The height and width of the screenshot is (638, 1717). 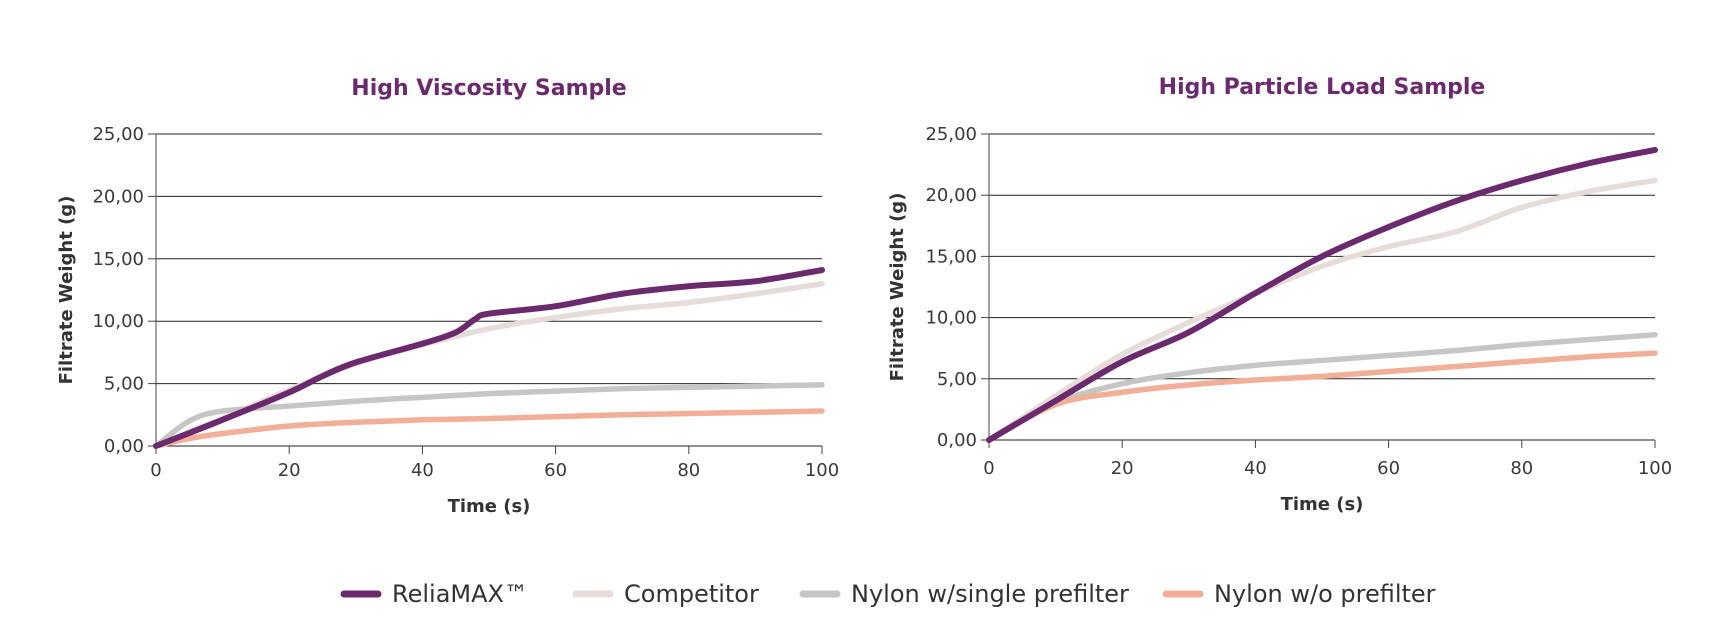 I want to click on chart-title: High Viscosity Sample, so click(x=488, y=88).